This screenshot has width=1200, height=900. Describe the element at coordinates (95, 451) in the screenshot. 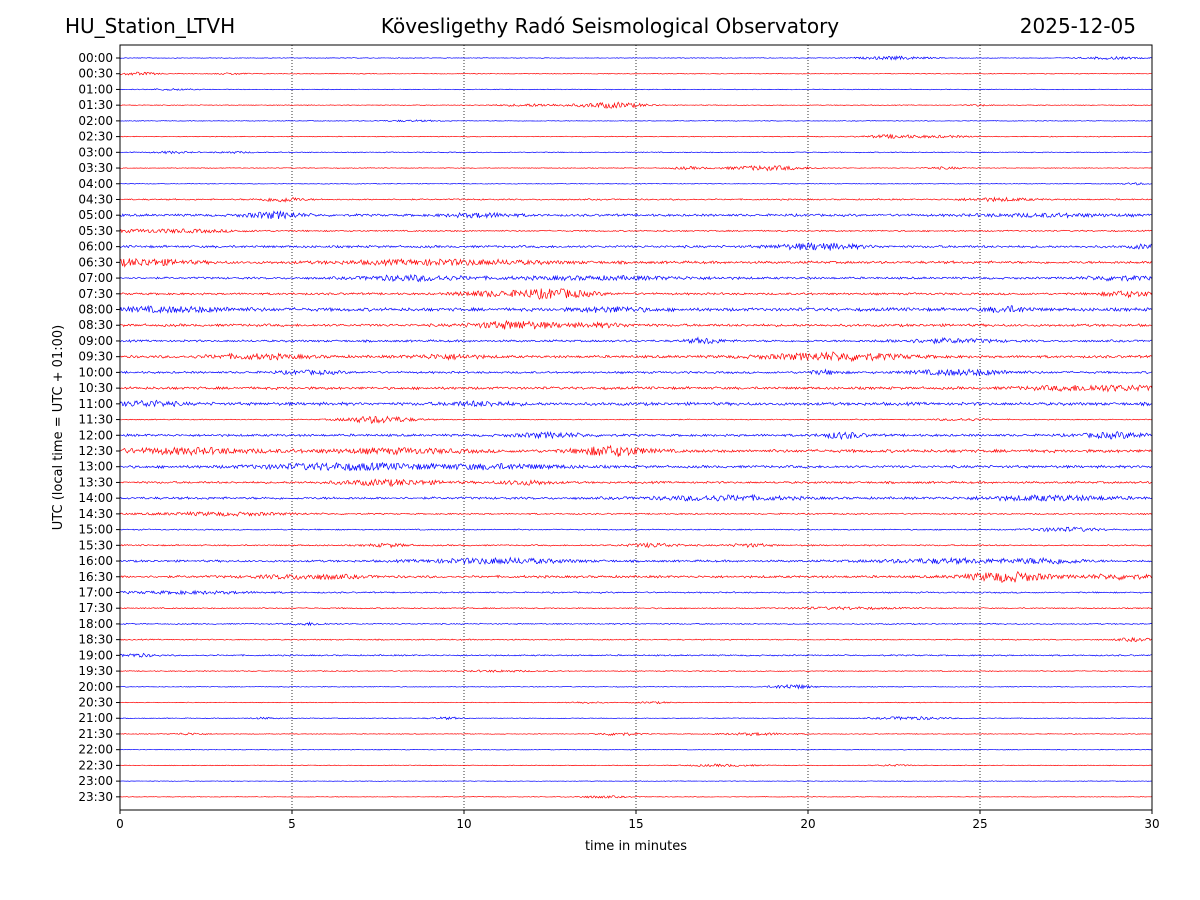

I see `y-tick-label: 12:30` at that location.